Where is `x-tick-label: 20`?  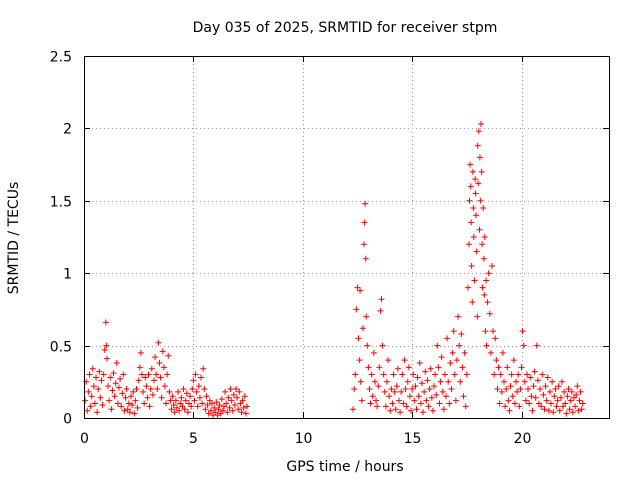 x-tick-label: 20 is located at coordinates (523, 439).